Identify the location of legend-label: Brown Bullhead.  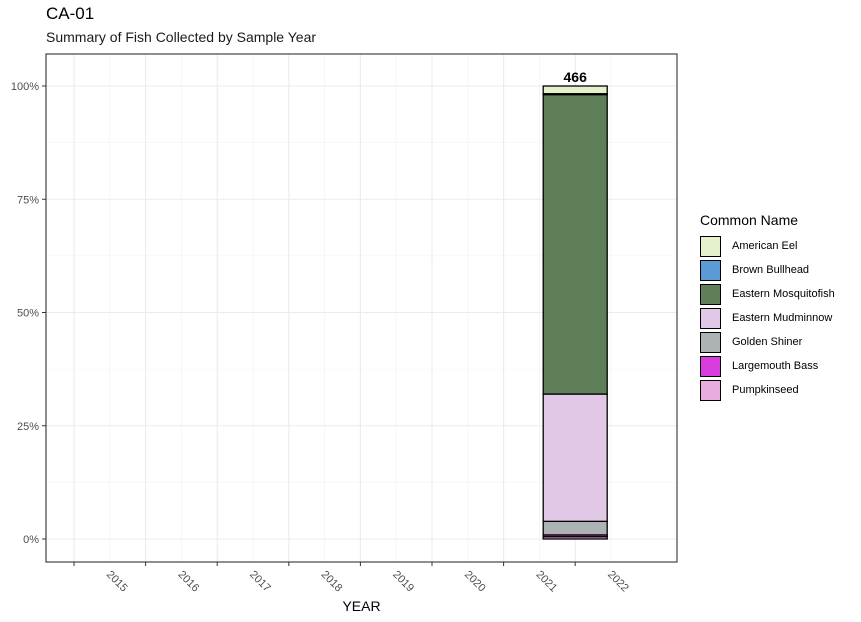
(771, 270).